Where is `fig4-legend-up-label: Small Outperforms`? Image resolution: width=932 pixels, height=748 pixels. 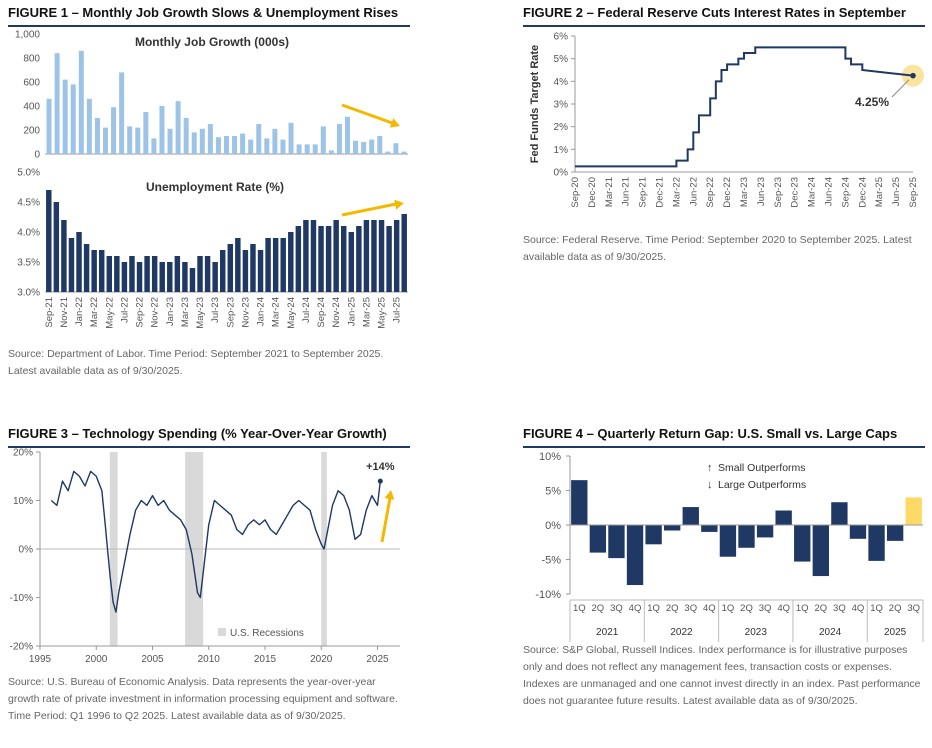
fig4-legend-up-label: Small Outperforms is located at coordinates (762, 468).